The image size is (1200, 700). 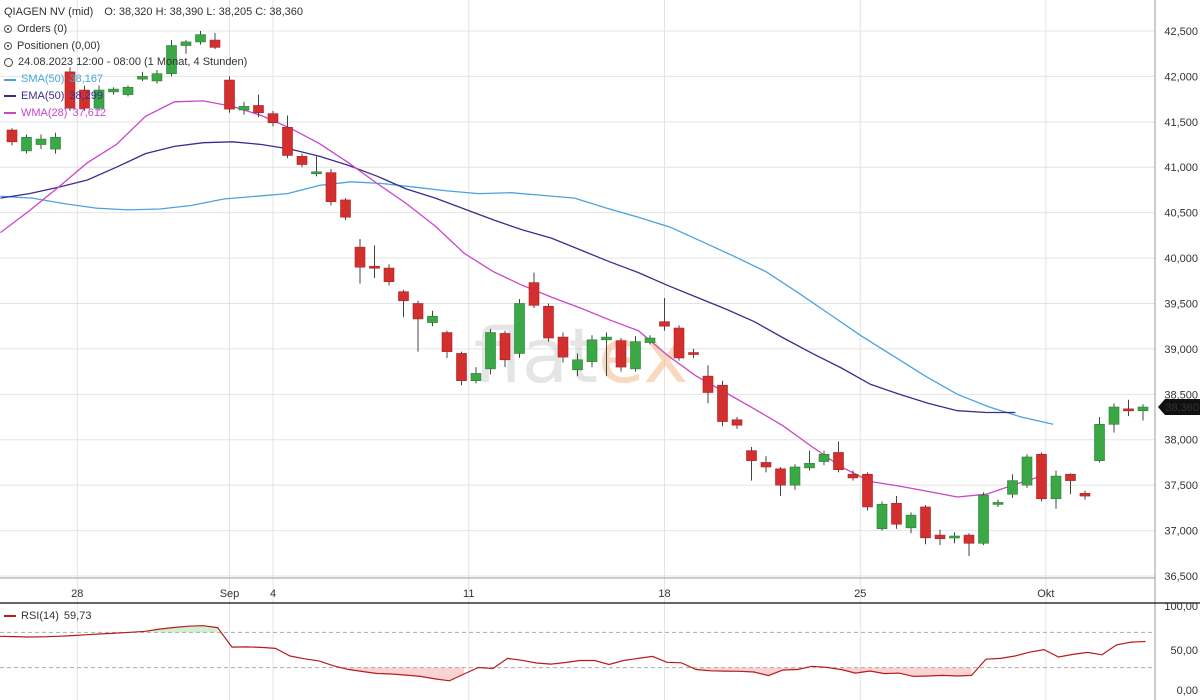 What do you see at coordinates (1181, 214) in the screenshot?
I see `y-tick-label: 40,500` at bounding box center [1181, 214].